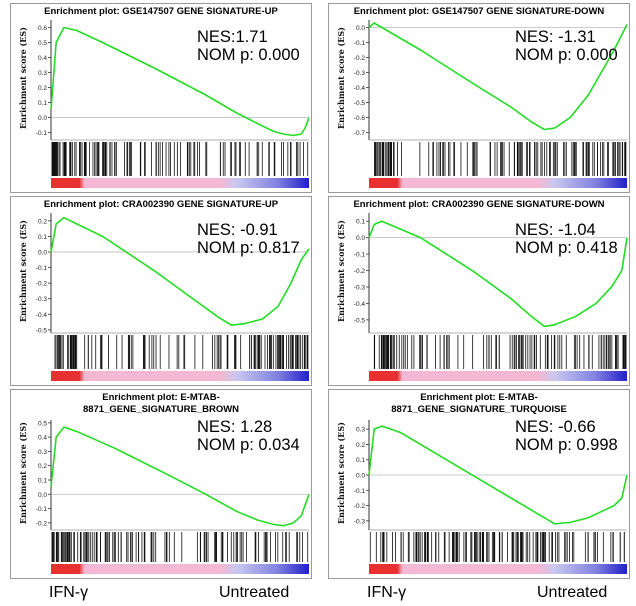 The height and width of the screenshot is (606, 636). What do you see at coordinates (572, 592) in the screenshot?
I see `label-untreated-right: Untreated` at bounding box center [572, 592].